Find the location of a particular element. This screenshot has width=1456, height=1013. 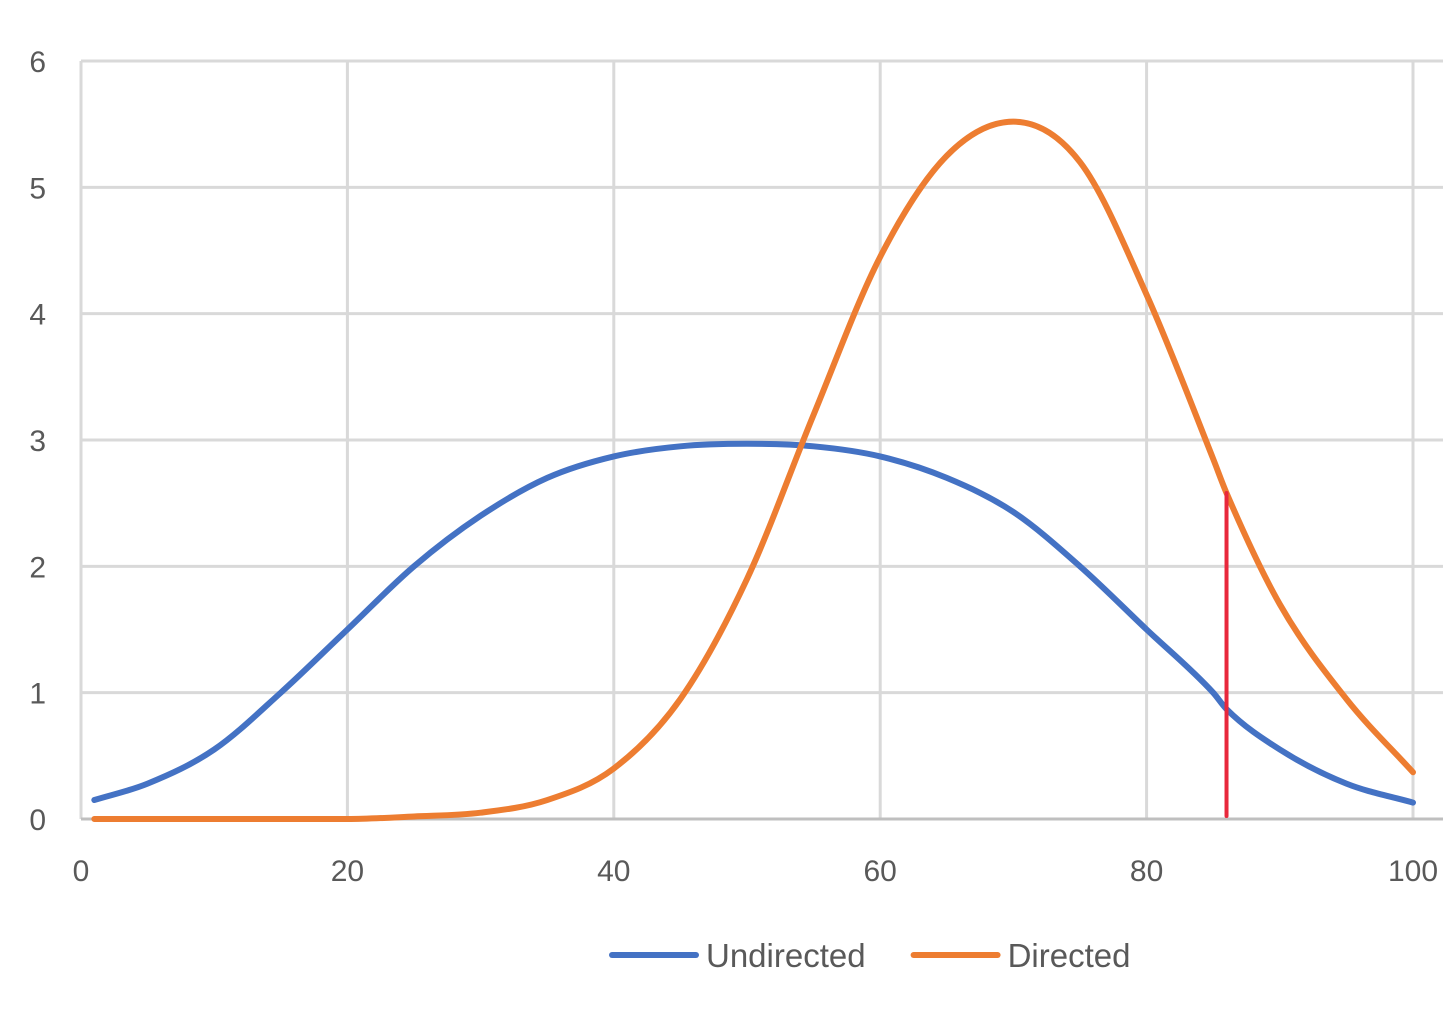

y-tick-label: 4 is located at coordinates (37, 315).